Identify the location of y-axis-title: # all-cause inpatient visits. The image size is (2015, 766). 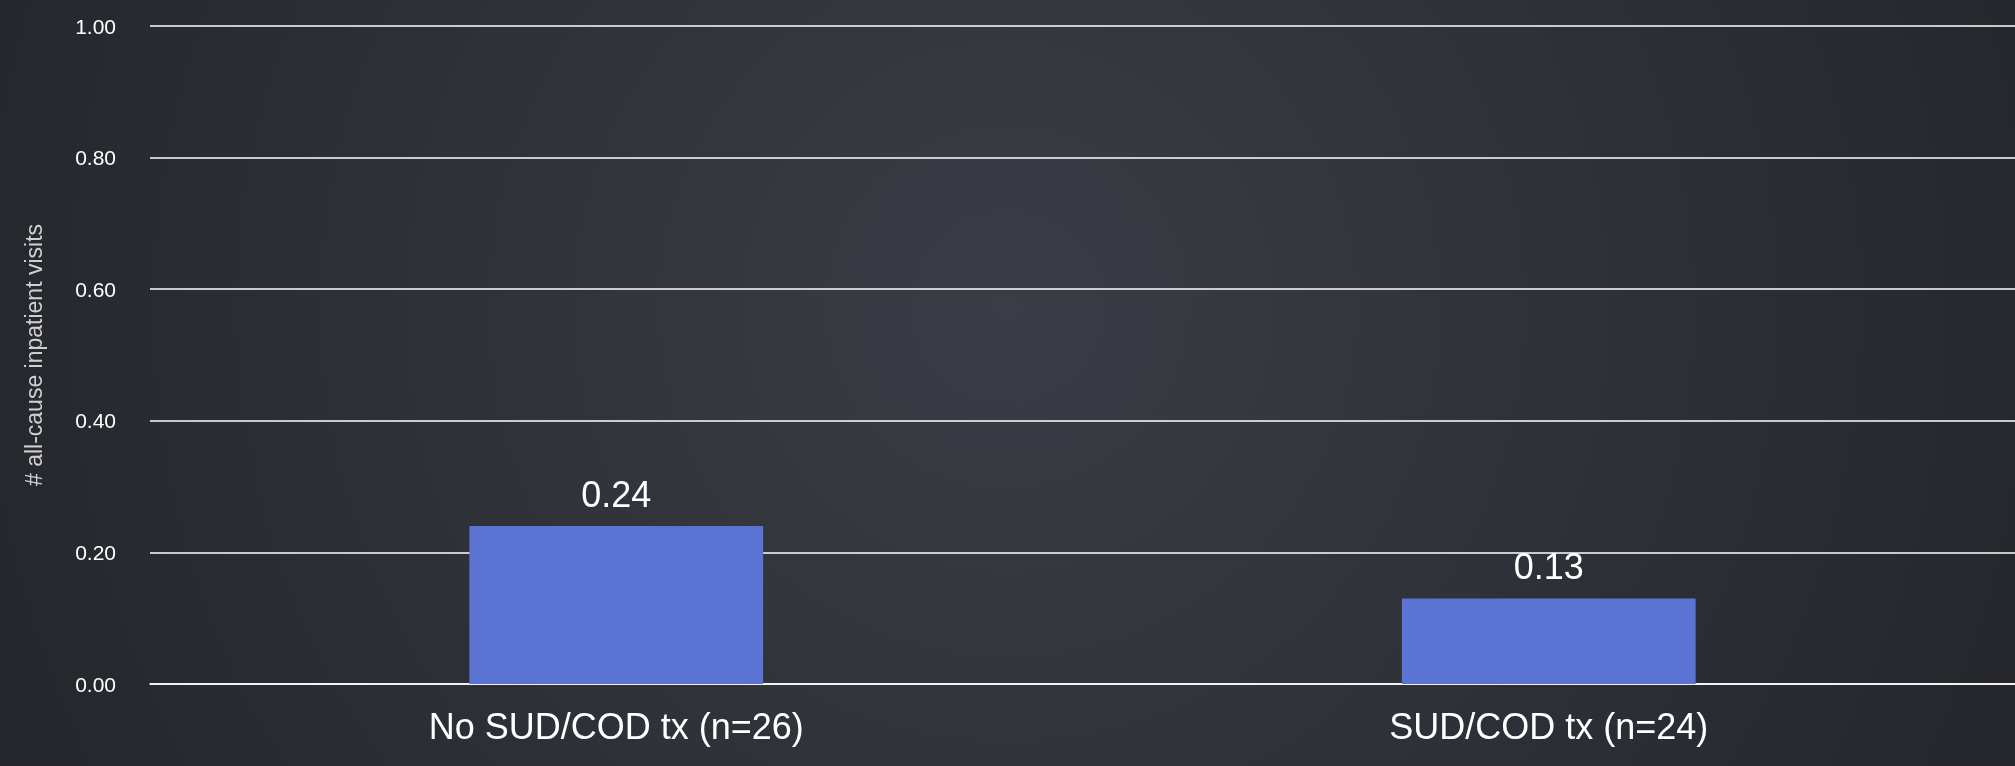
(33, 355).